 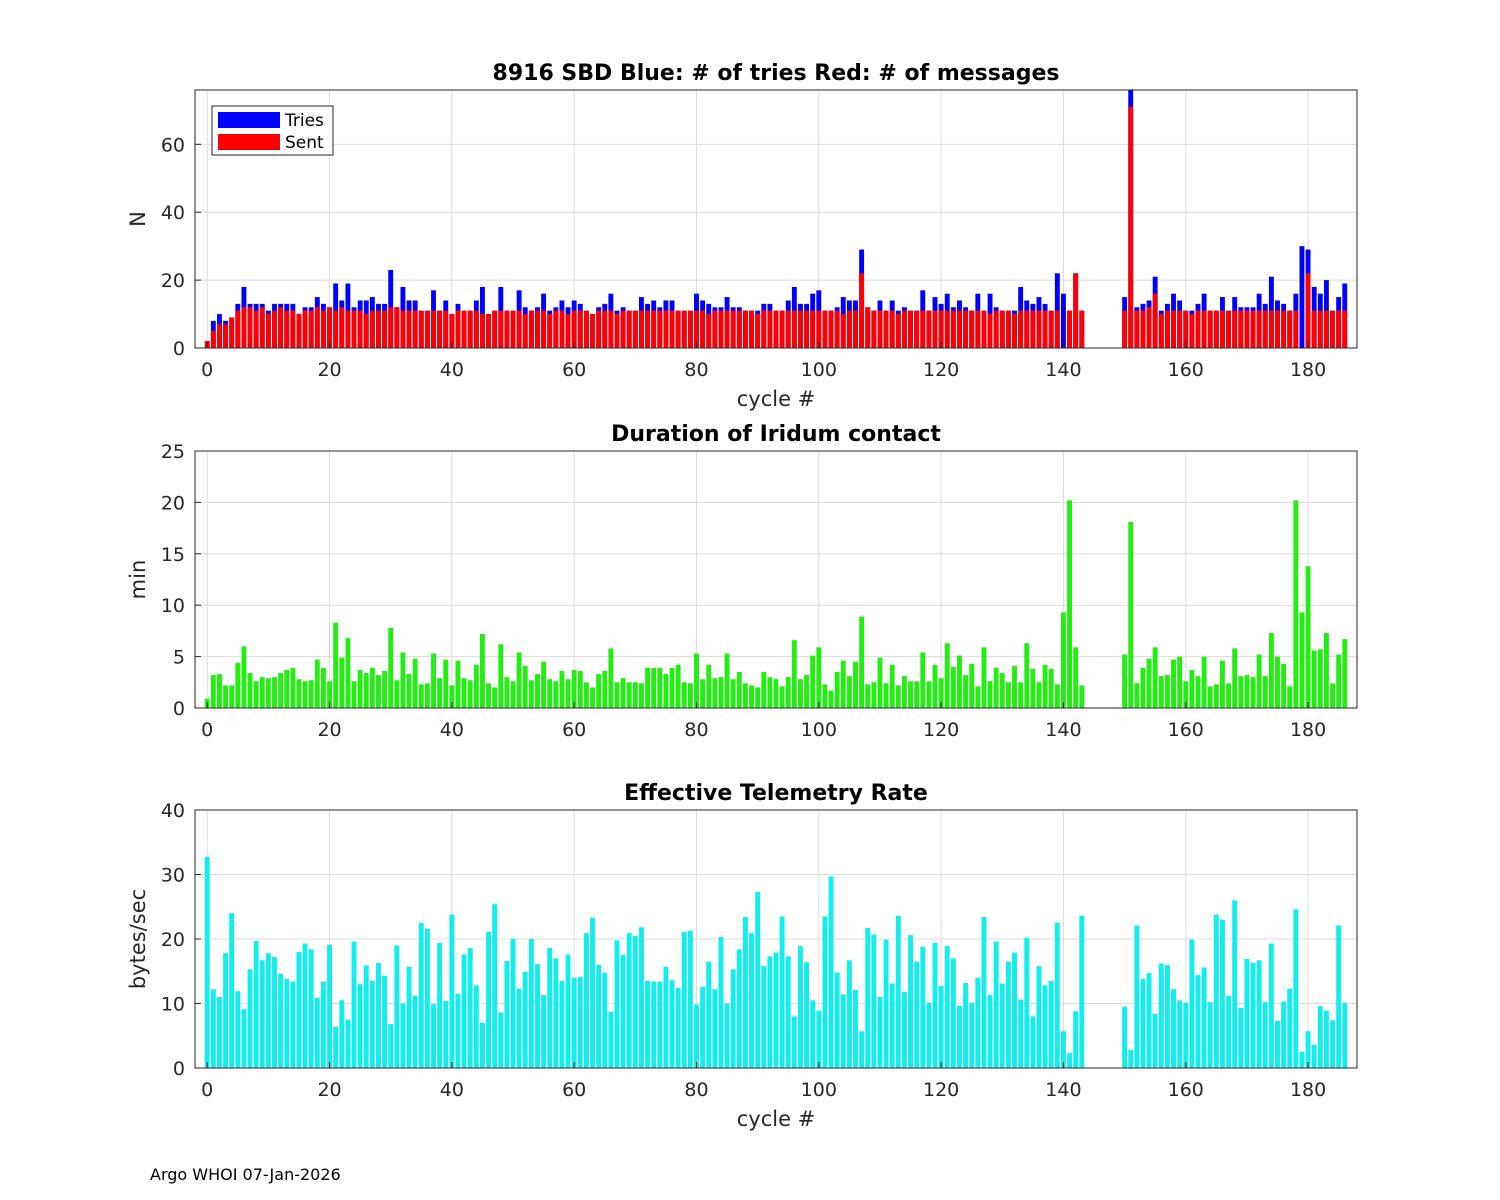 What do you see at coordinates (138, 580) in the screenshot?
I see `y-axis-label: min` at bounding box center [138, 580].